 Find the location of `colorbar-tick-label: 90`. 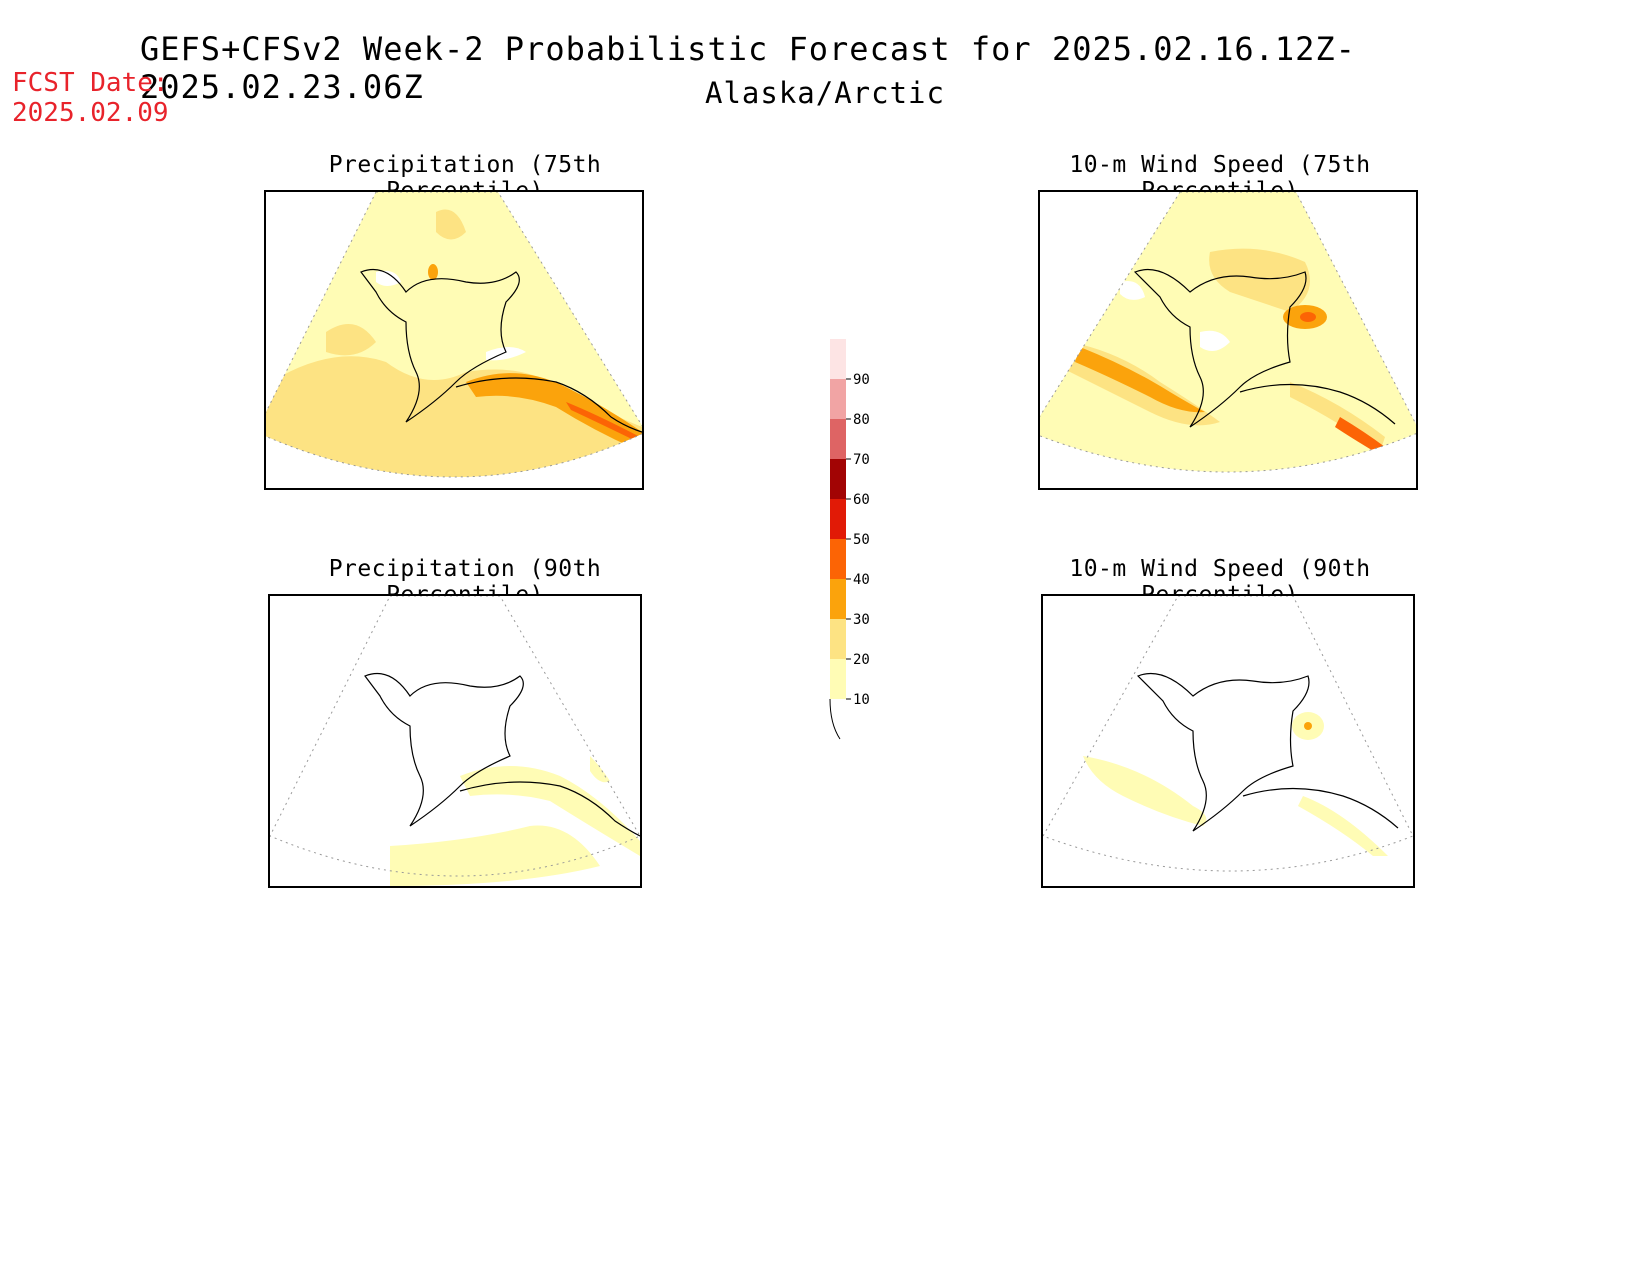

colorbar-tick-label: 90 is located at coordinates (861, 380).